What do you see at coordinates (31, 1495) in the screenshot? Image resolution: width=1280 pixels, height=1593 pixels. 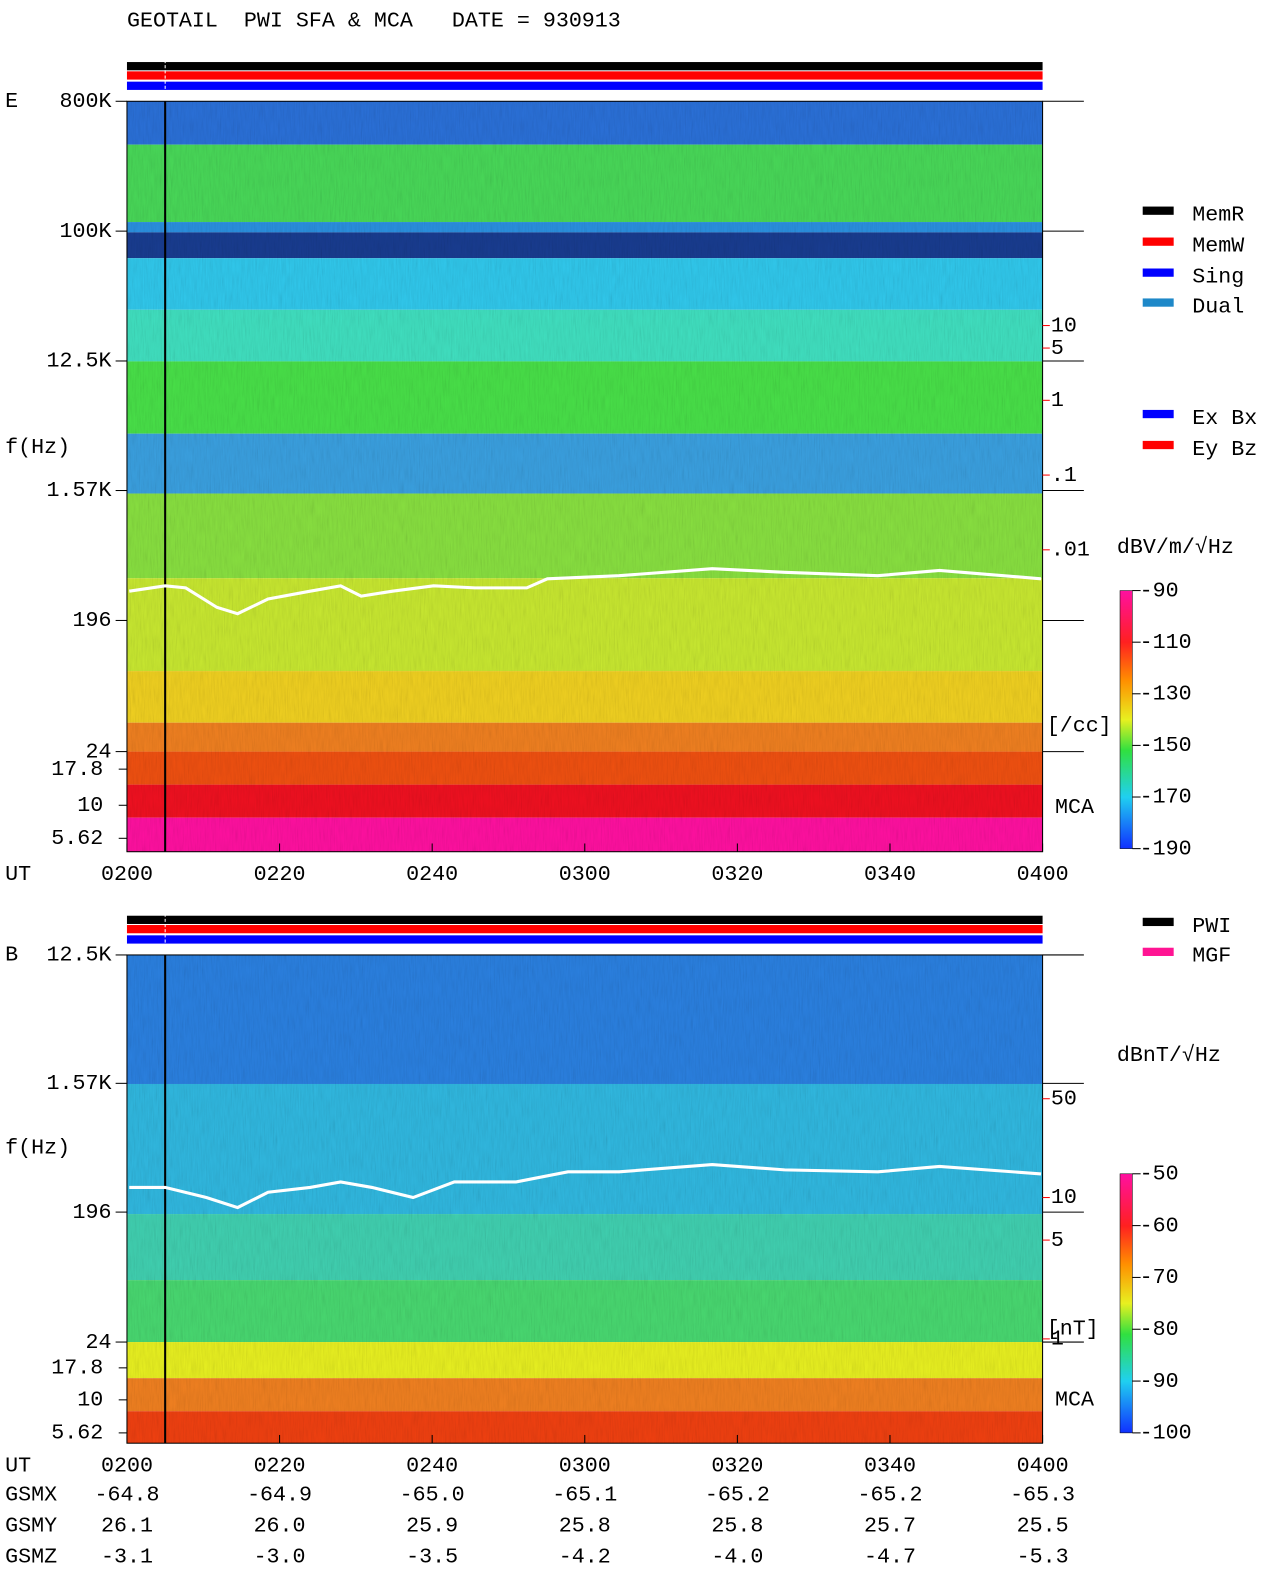 I see `orbit-row-label: GSMX` at bounding box center [31, 1495].